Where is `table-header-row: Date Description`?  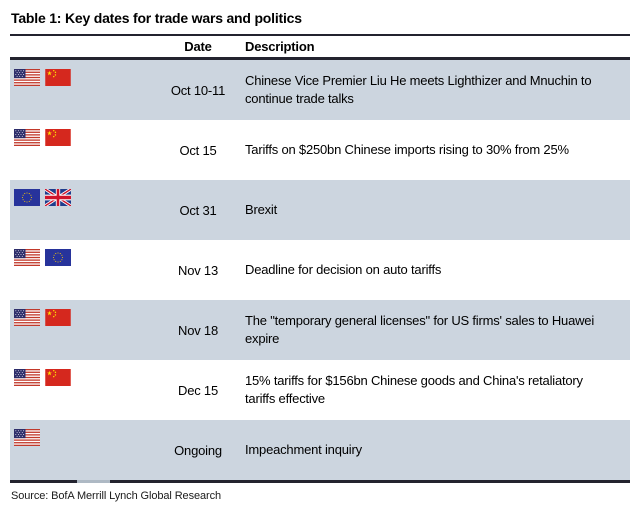 table-header-row: Date Description is located at coordinates (320, 46).